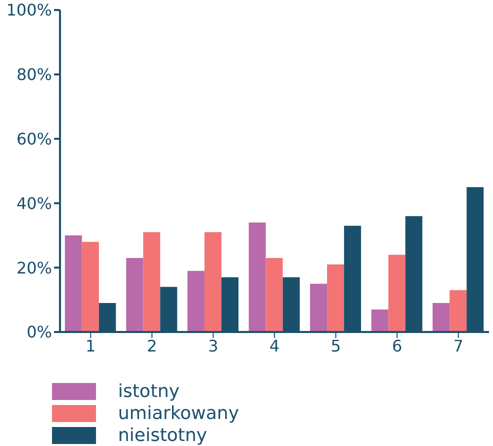 This screenshot has width=493, height=446. I want to click on x-tick-label: 5, so click(335, 346).